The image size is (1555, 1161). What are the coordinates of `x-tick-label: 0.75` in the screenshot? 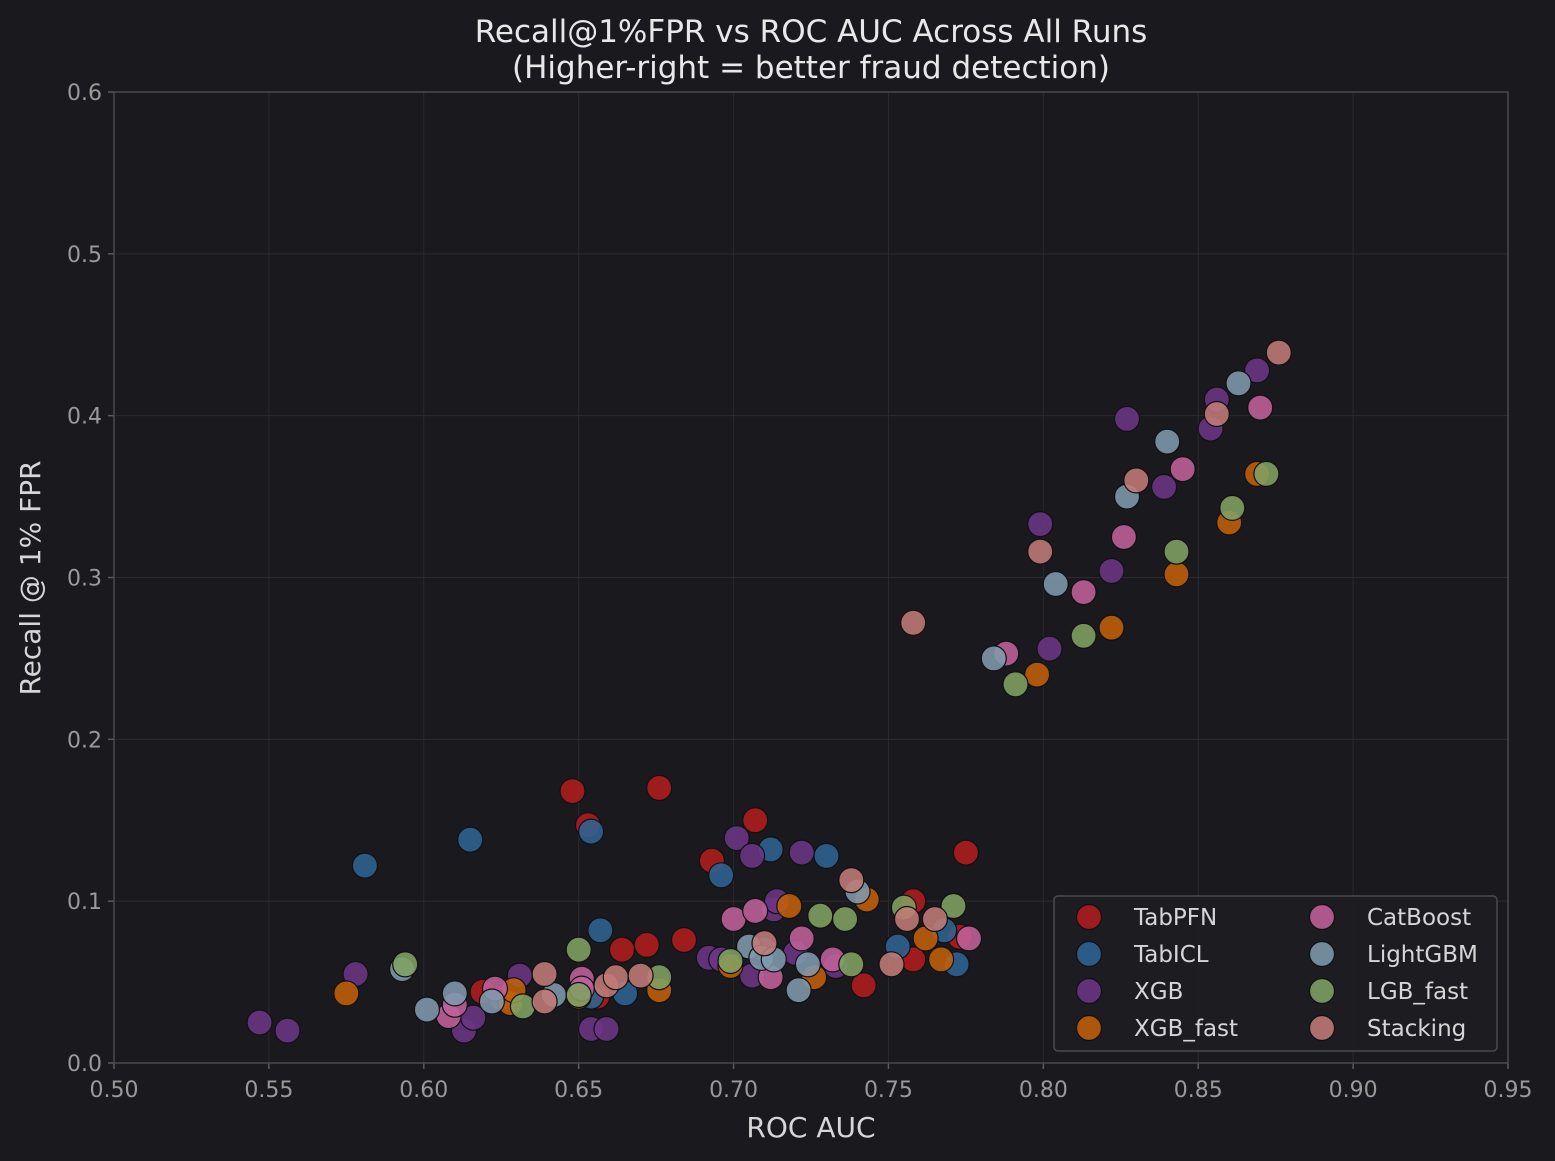 It's located at (888, 1090).